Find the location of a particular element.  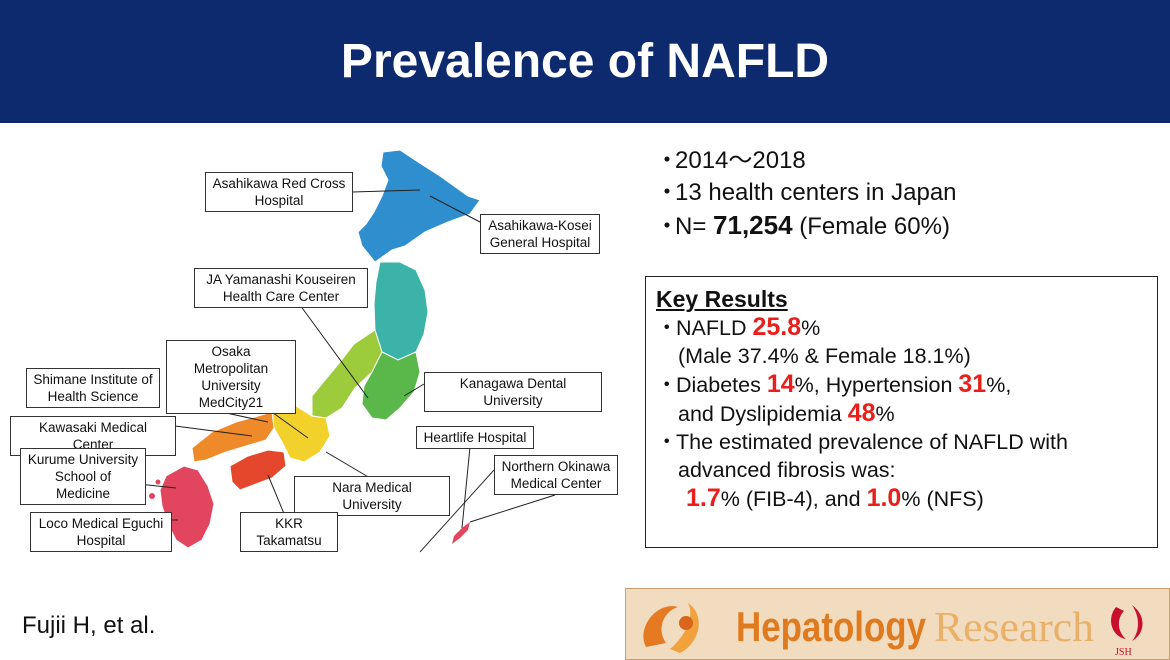

label-kanagawa: Kanagawa Dental University is located at coordinates (513, 392).